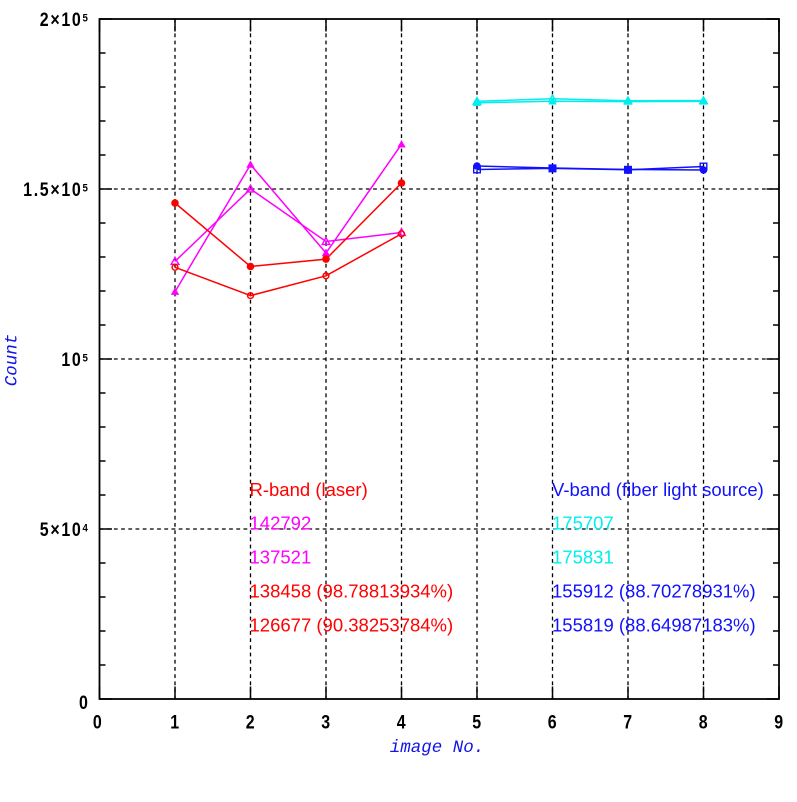  What do you see at coordinates (401, 722) in the screenshot?
I see `svg-text: 4` at bounding box center [401, 722].